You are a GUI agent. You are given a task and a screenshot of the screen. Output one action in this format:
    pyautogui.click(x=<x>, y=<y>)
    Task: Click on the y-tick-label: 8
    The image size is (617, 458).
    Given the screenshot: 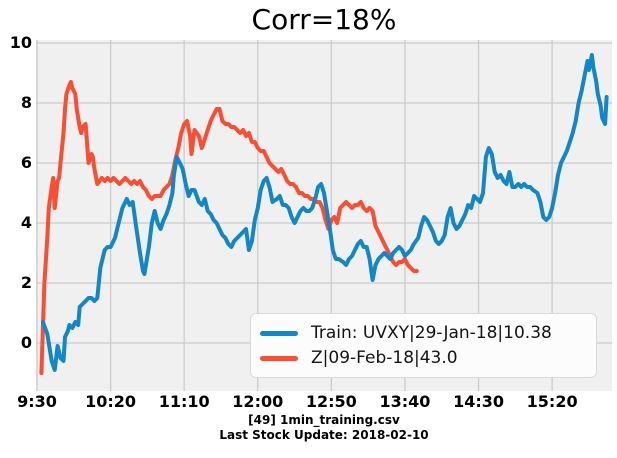 What is the action you would take?
    pyautogui.click(x=26, y=102)
    